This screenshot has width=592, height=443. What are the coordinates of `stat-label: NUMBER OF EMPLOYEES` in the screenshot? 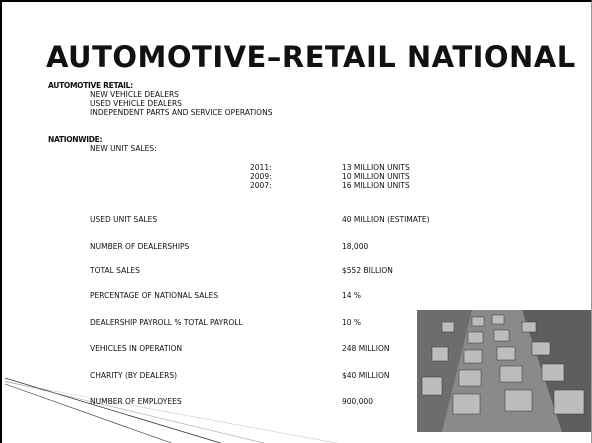 It's located at (136, 401).